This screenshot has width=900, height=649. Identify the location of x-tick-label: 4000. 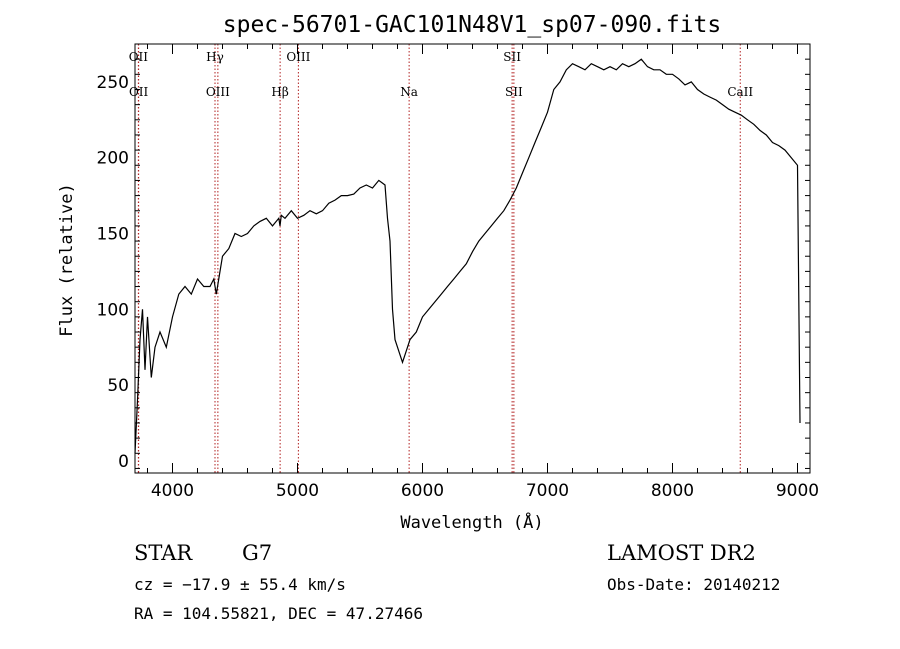
(172, 491).